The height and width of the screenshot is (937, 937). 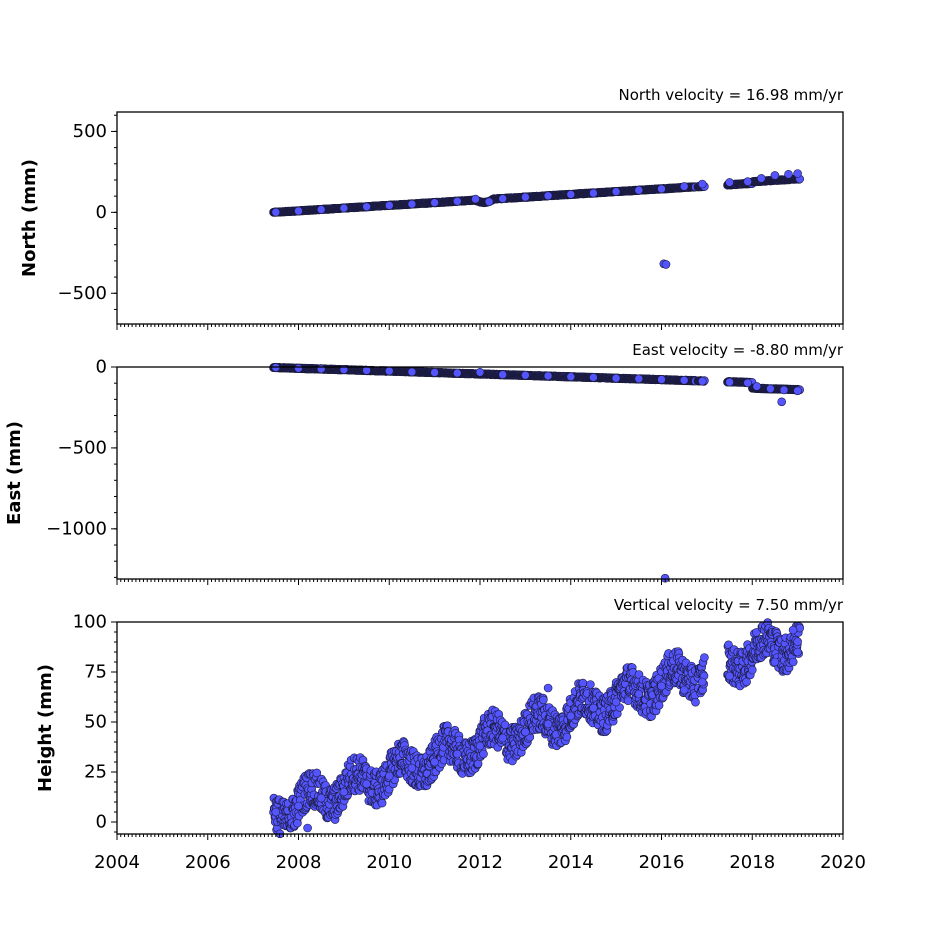 What do you see at coordinates (45, 728) in the screenshot?
I see `y-axis-label: Height (mm)` at bounding box center [45, 728].